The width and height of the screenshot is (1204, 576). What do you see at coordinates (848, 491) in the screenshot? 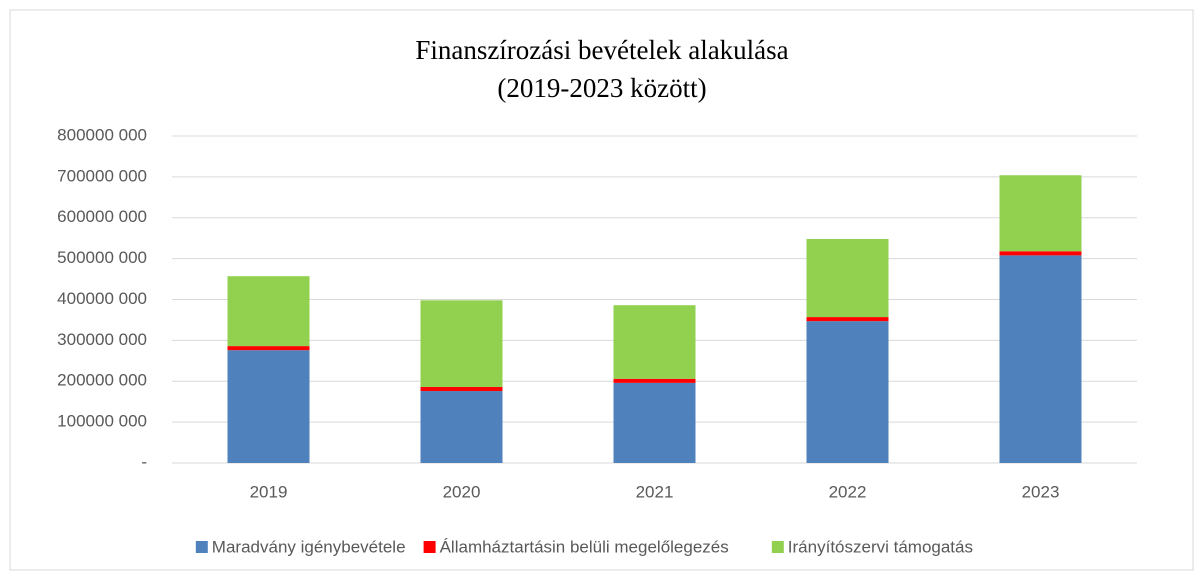
I see `x-tick-label: 2022` at bounding box center [848, 491].